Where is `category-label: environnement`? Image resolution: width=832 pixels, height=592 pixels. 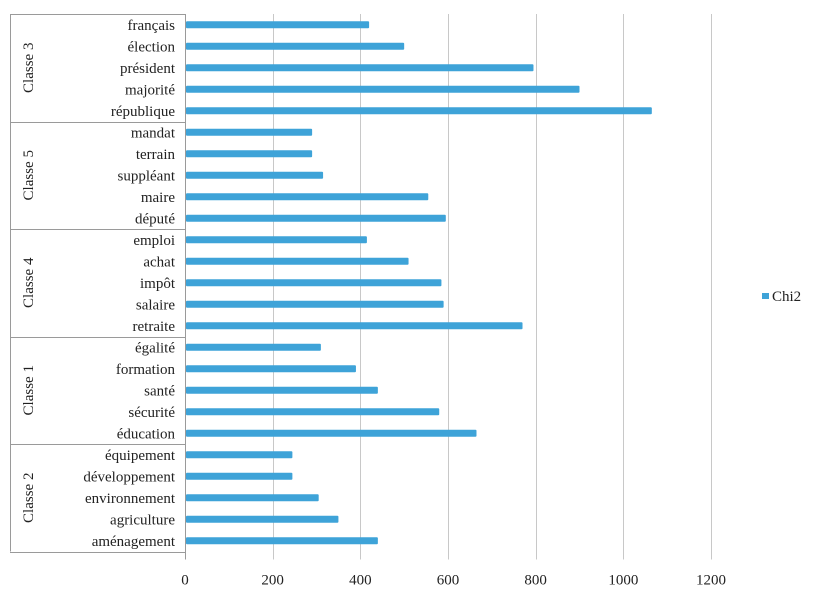 category-label: environnement is located at coordinates (130, 499).